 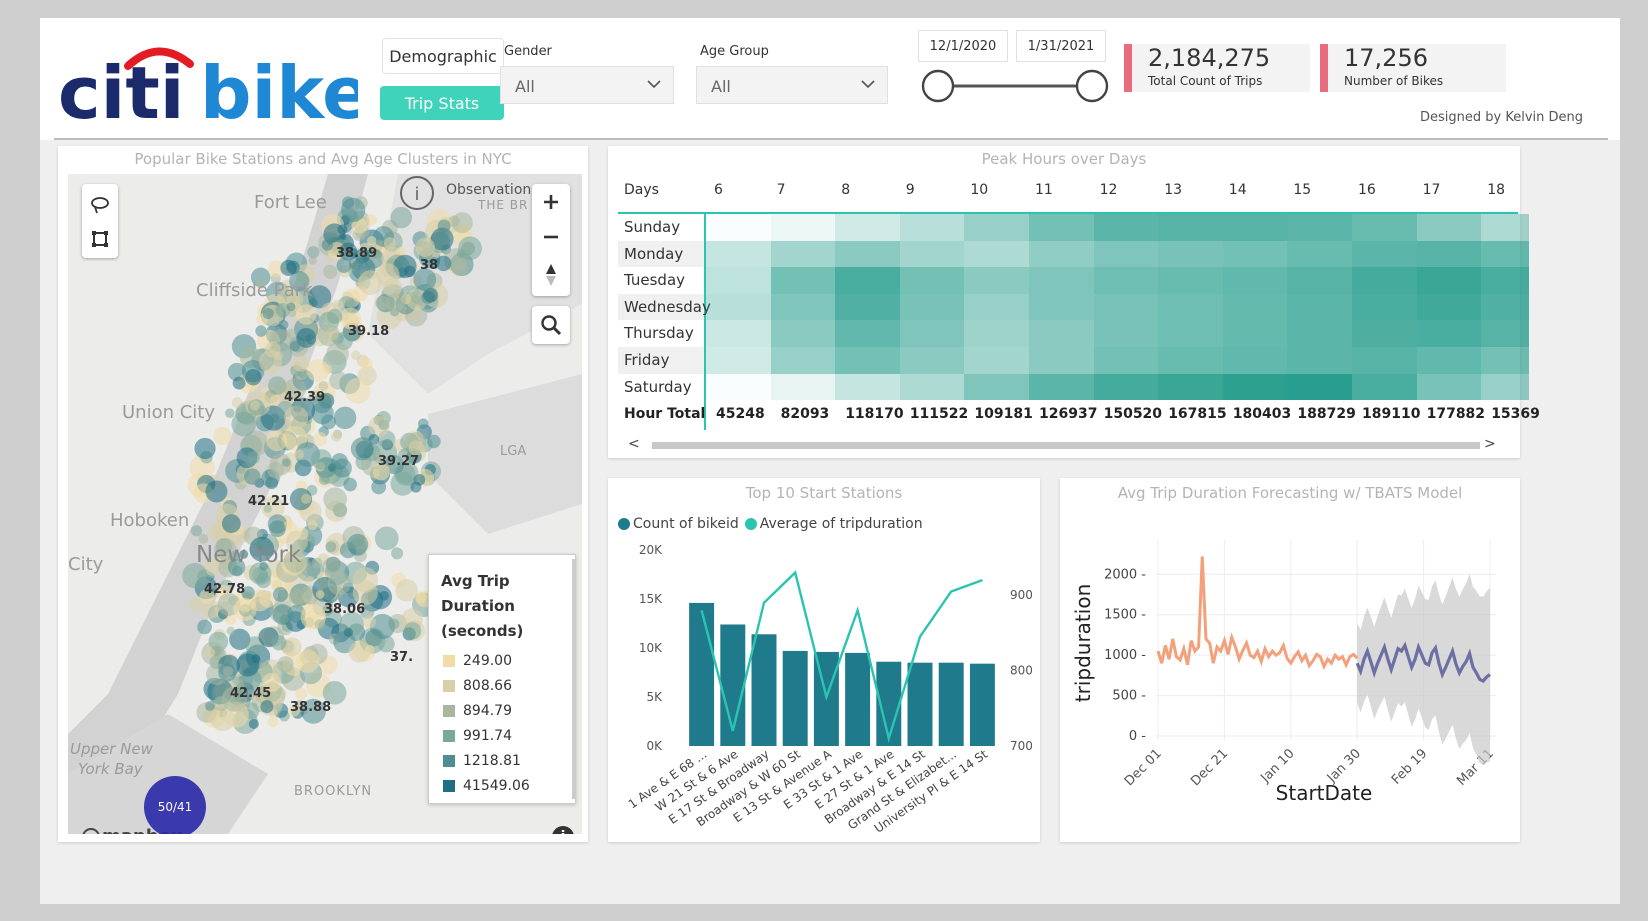 What do you see at coordinates (251, 693) in the screenshot?
I see `cluster-age-label: 42.45` at bounding box center [251, 693].